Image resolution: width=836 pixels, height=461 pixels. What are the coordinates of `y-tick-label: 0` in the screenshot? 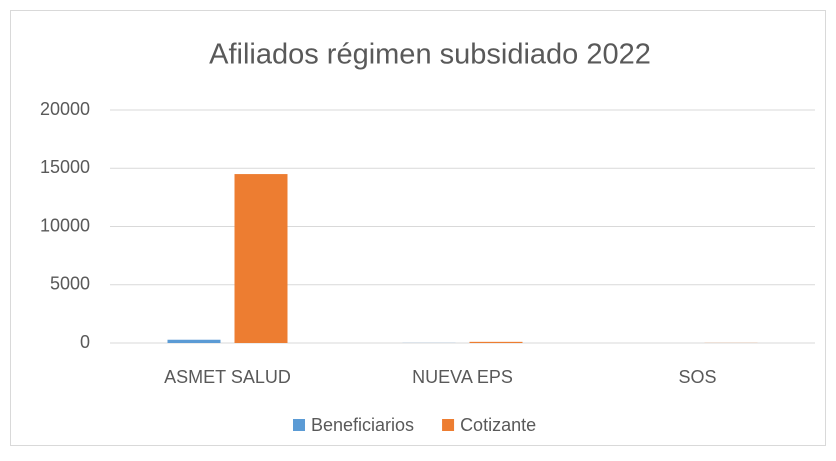 It's located at (85, 342).